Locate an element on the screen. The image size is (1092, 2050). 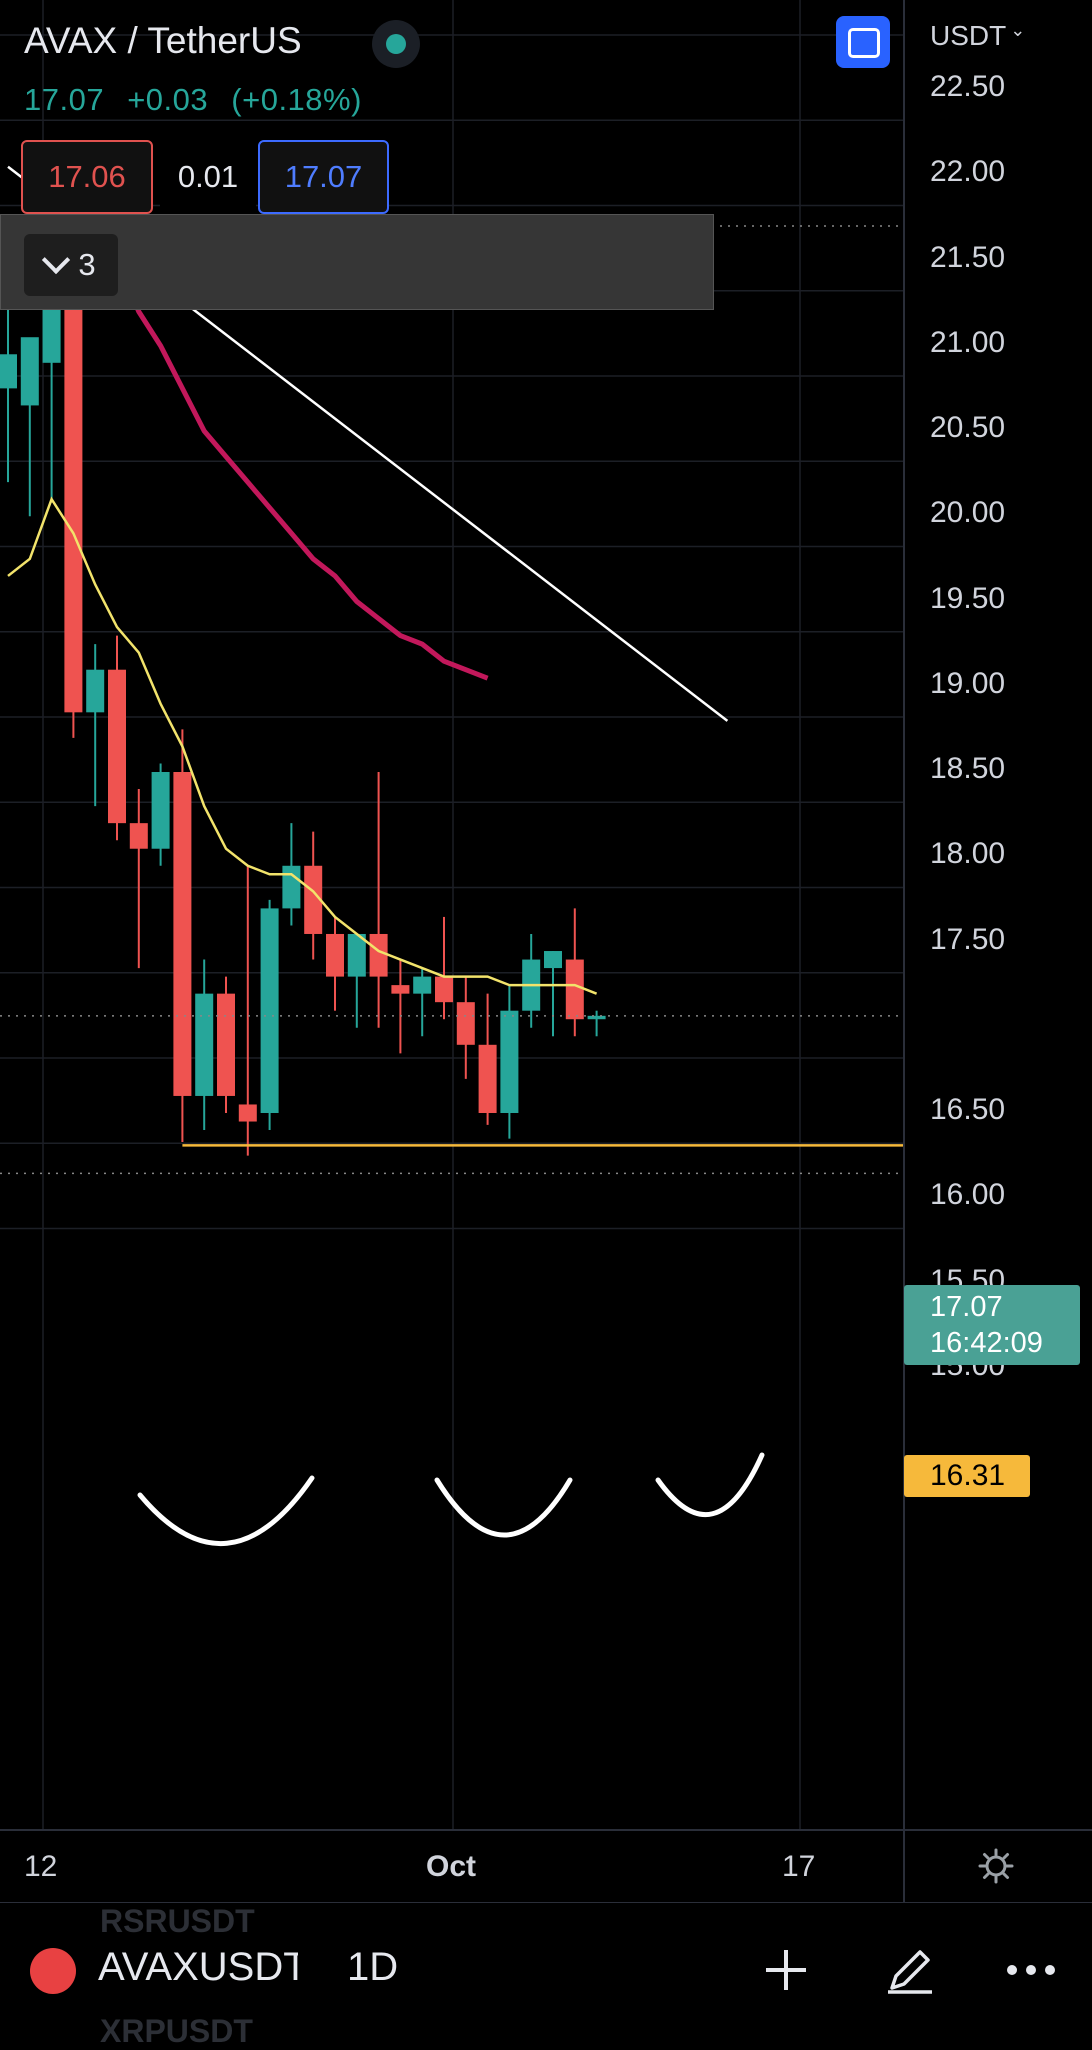
pencil-icon is located at coordinates (910, 1970).